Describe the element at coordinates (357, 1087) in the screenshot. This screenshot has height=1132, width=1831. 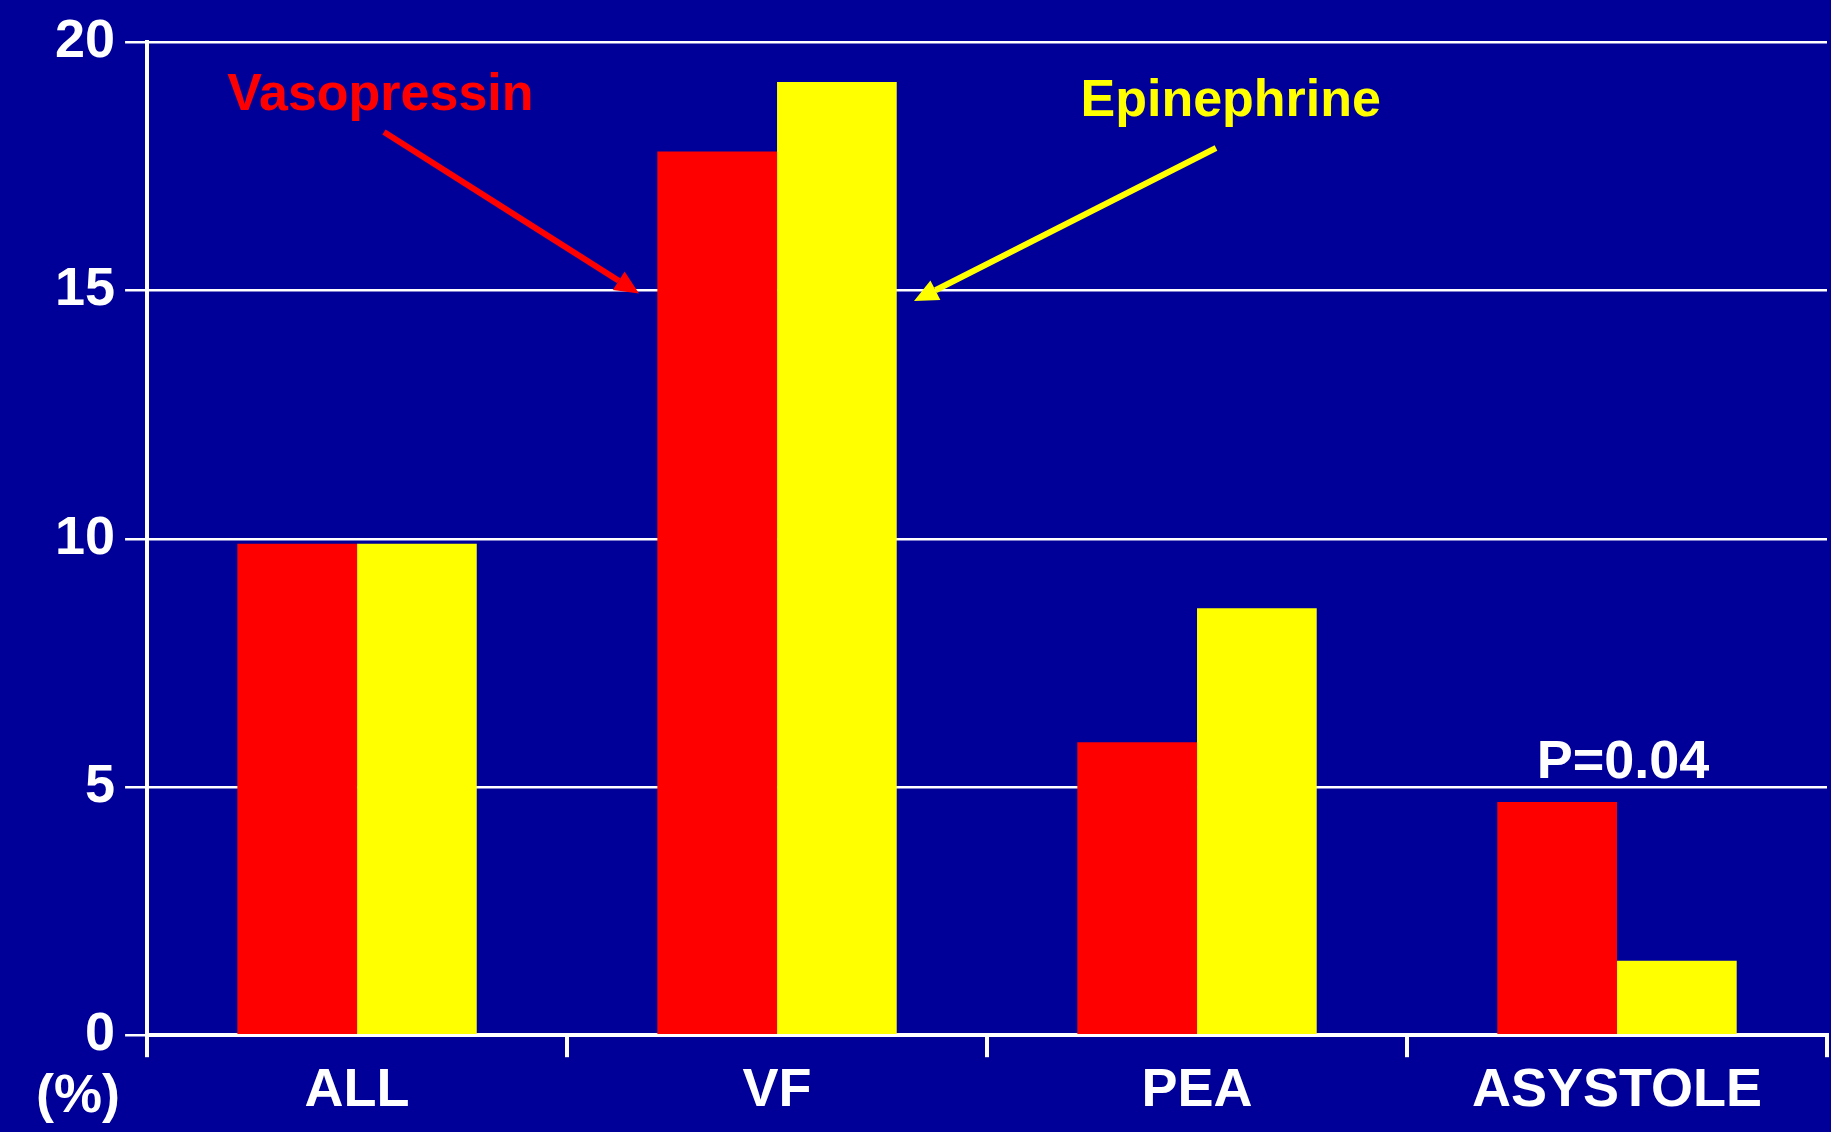
I see `x-tick-label: ALL` at that location.